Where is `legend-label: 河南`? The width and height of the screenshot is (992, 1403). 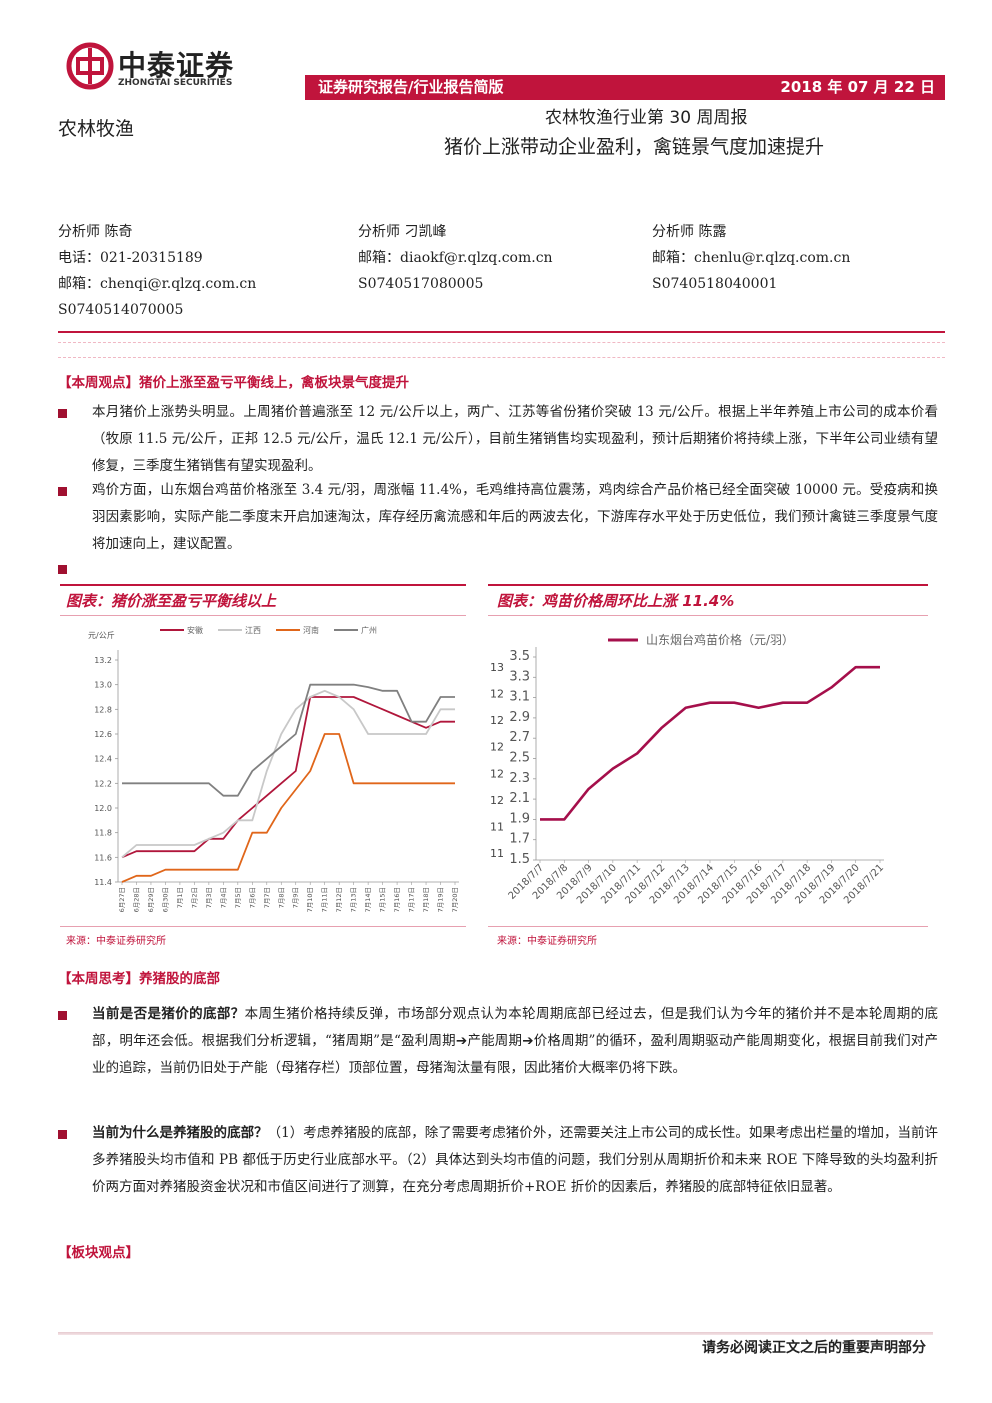
legend-label: 河南 is located at coordinates (311, 630).